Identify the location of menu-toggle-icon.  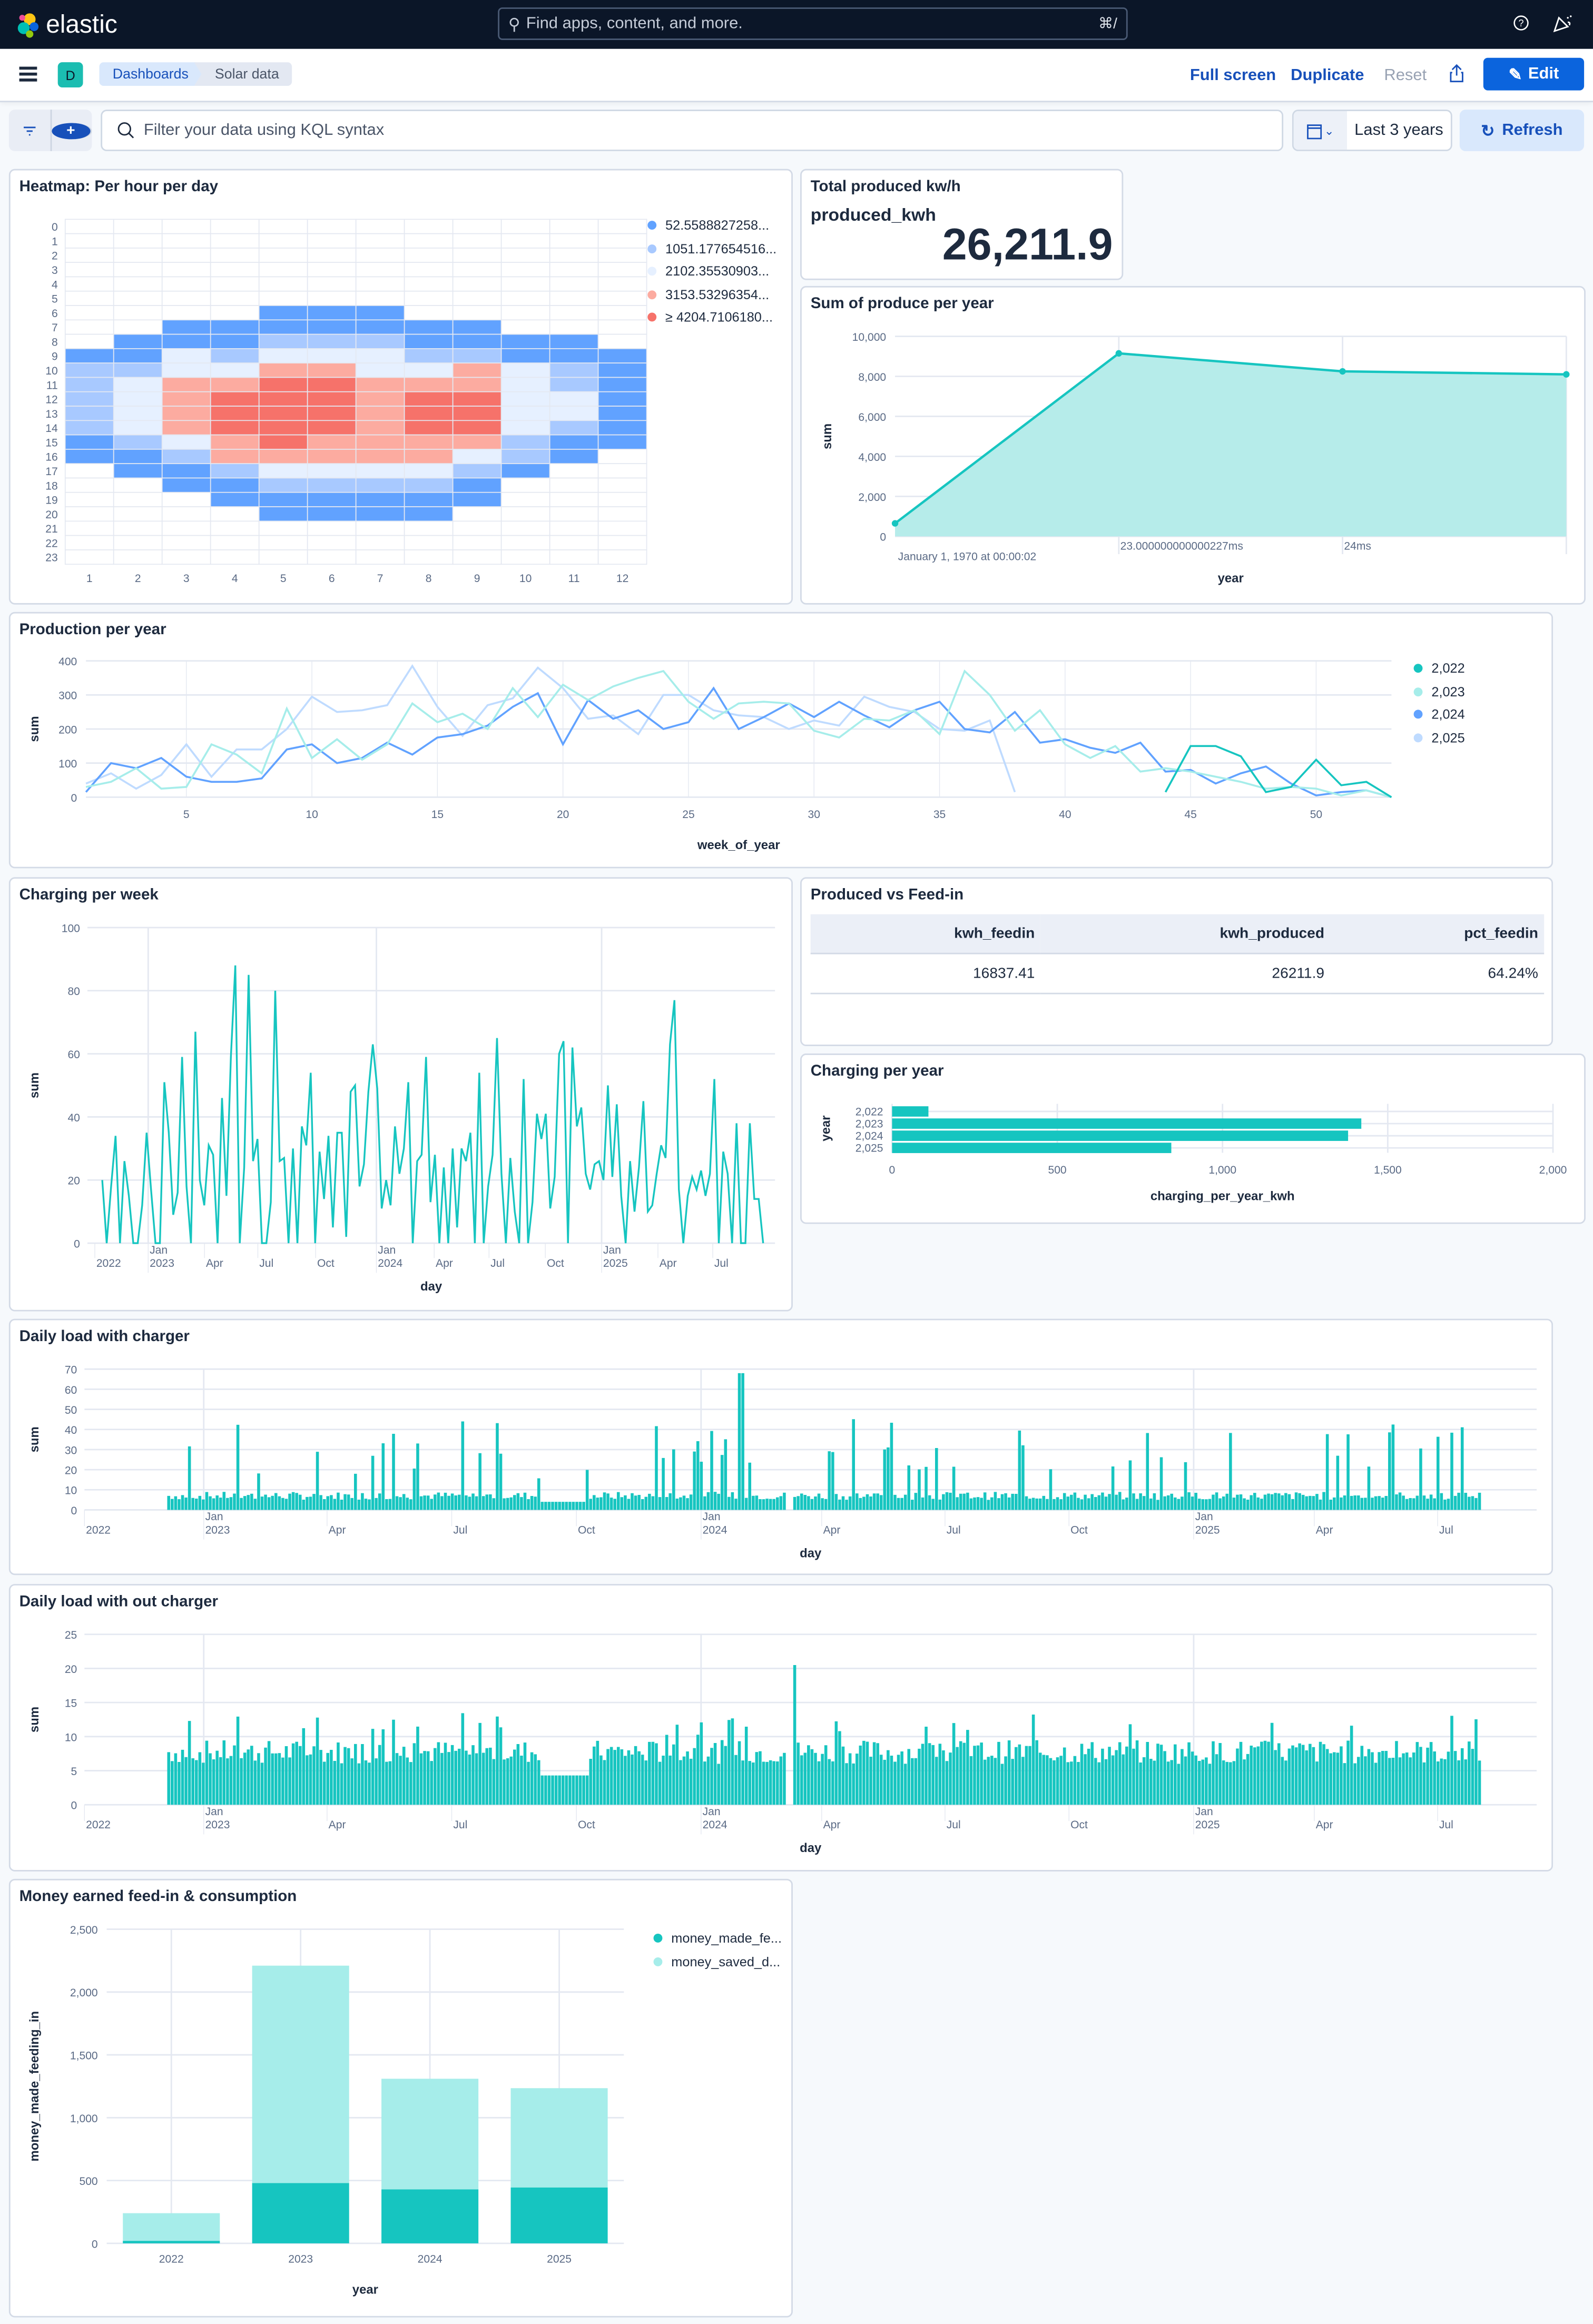
(28, 74).